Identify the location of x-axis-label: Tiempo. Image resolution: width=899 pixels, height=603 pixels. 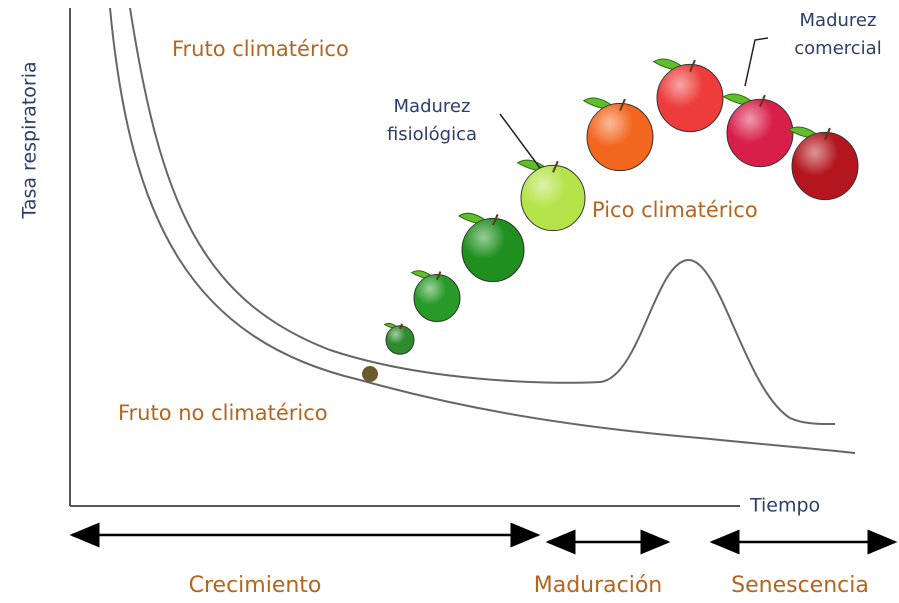
(784, 506).